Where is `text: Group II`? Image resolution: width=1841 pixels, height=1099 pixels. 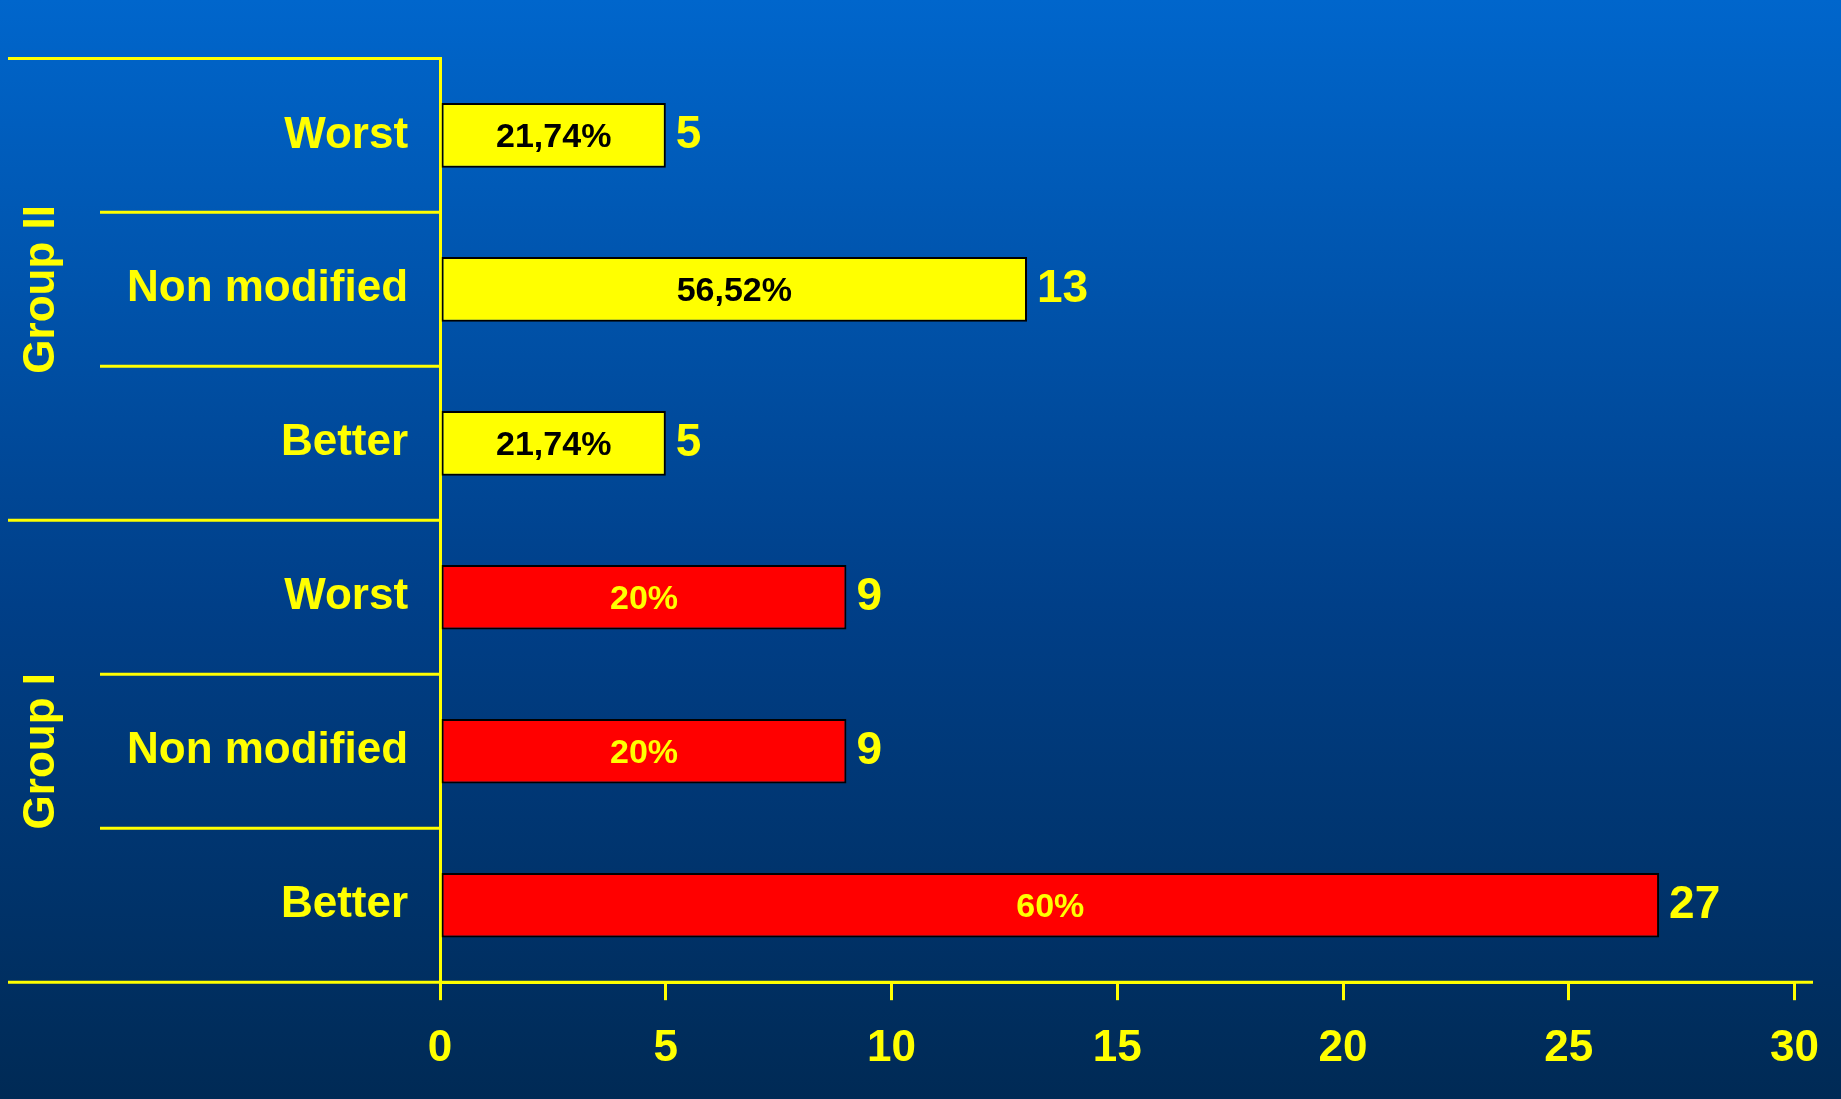 text: Group II is located at coordinates (39, 289).